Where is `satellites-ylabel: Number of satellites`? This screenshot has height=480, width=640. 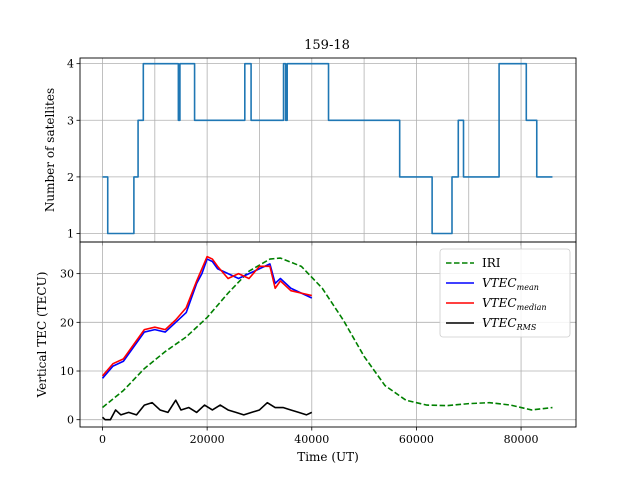
satellites-ylabel: Number of satellites is located at coordinates (50, 150).